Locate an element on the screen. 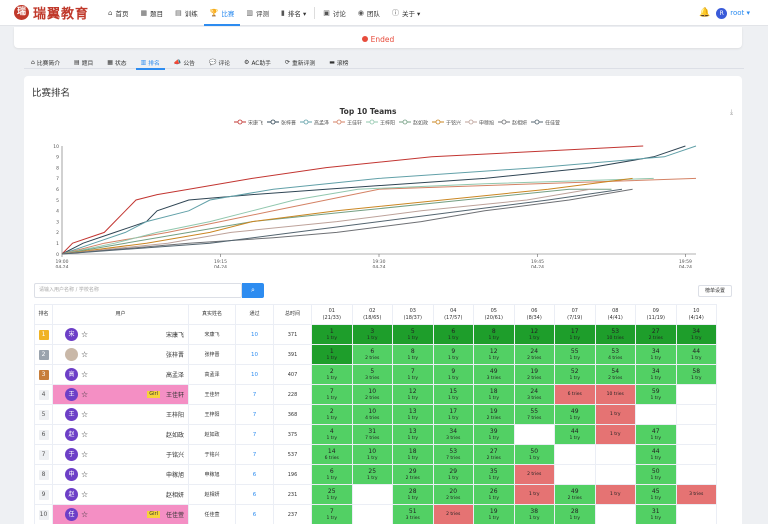  nav-item-2: ▤ 训练 is located at coordinates (186, 13).